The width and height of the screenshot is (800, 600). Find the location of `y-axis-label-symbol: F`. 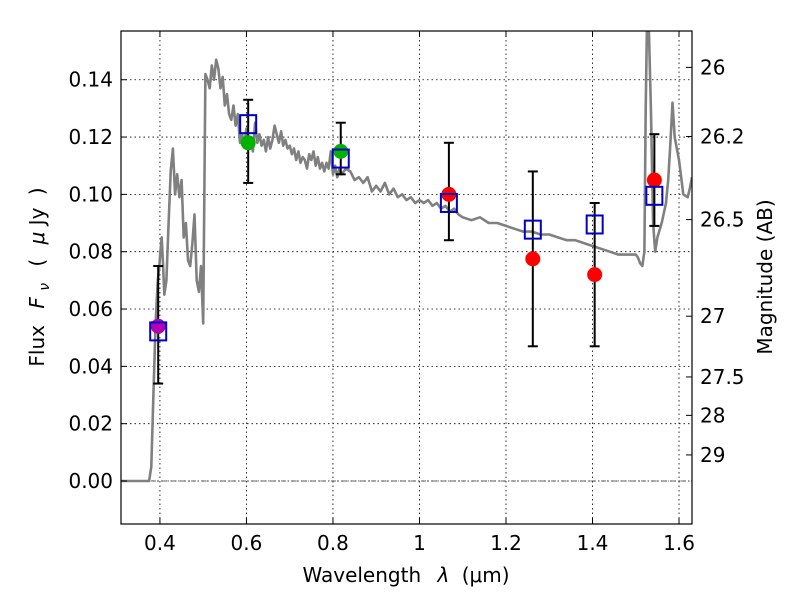

y-axis-label-symbol: F is located at coordinates (37, 303).